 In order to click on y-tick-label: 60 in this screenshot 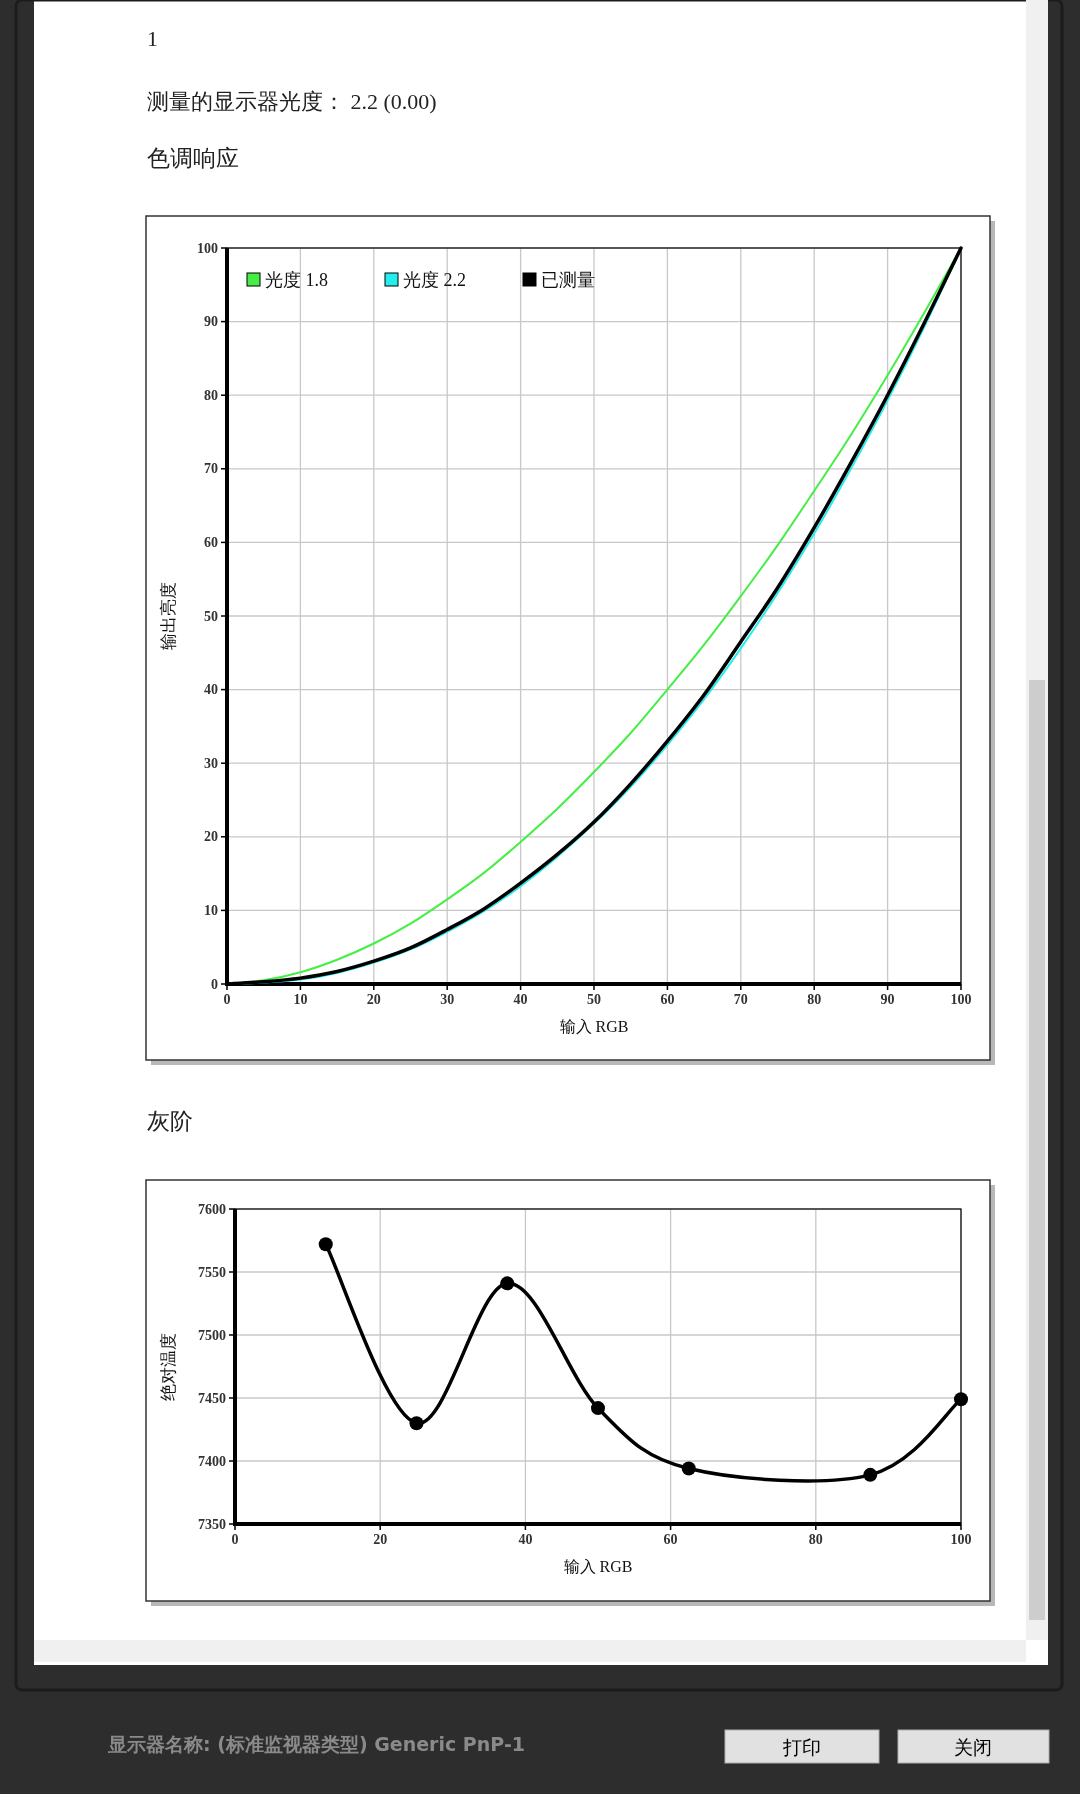, I will do `click(211, 542)`.